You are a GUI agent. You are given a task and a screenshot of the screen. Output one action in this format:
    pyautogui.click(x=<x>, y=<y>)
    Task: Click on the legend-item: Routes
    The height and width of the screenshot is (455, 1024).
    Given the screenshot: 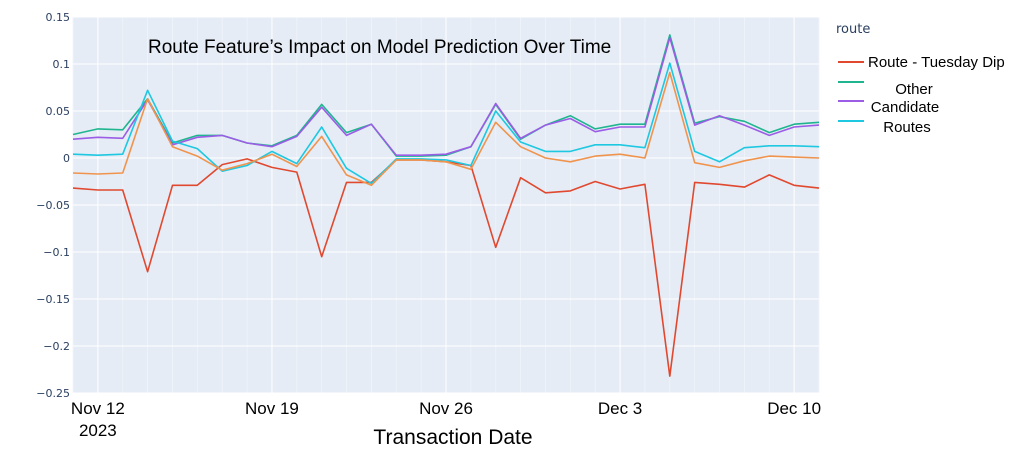 What is the action you would take?
    pyautogui.click(x=884, y=127)
    